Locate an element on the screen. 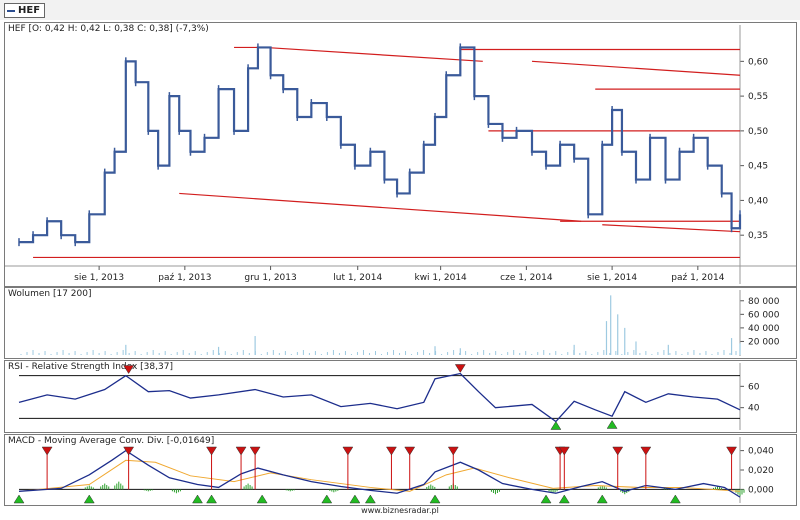  price-x-tick-label: gru 1, 2013 is located at coordinates (270, 278).